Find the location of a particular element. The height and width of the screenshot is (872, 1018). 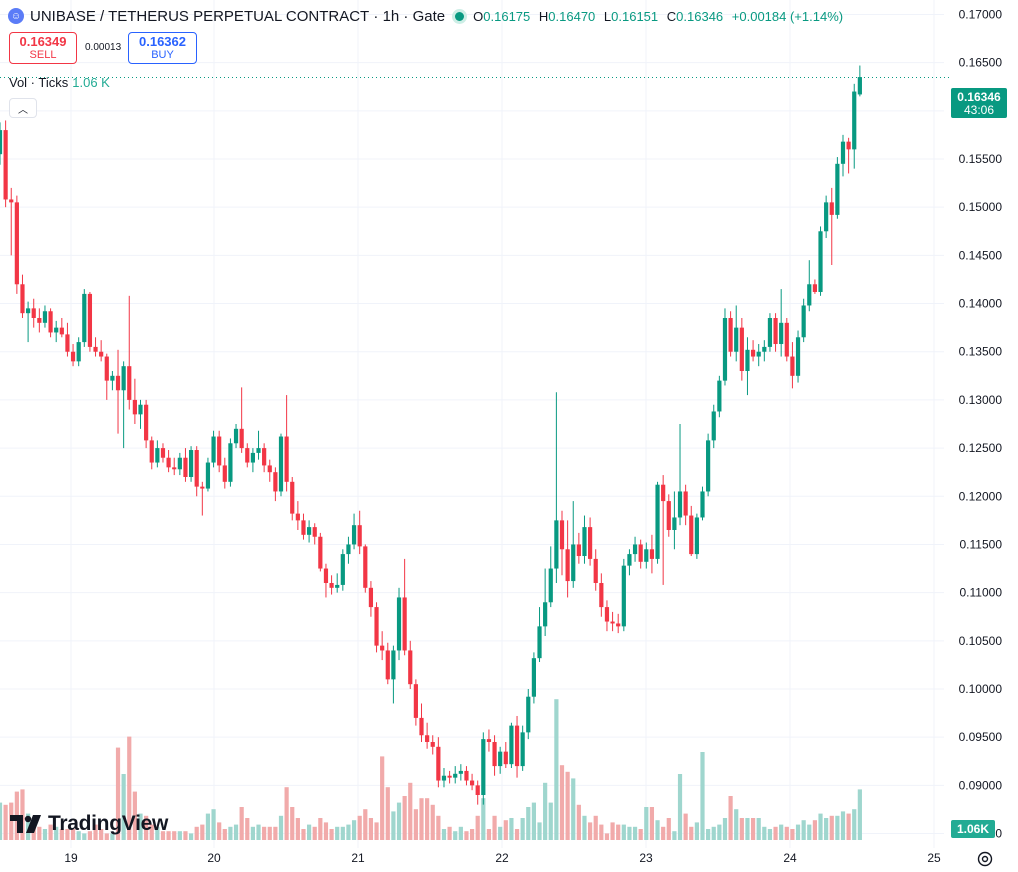

interval-label: 1h is located at coordinates (391, 16).